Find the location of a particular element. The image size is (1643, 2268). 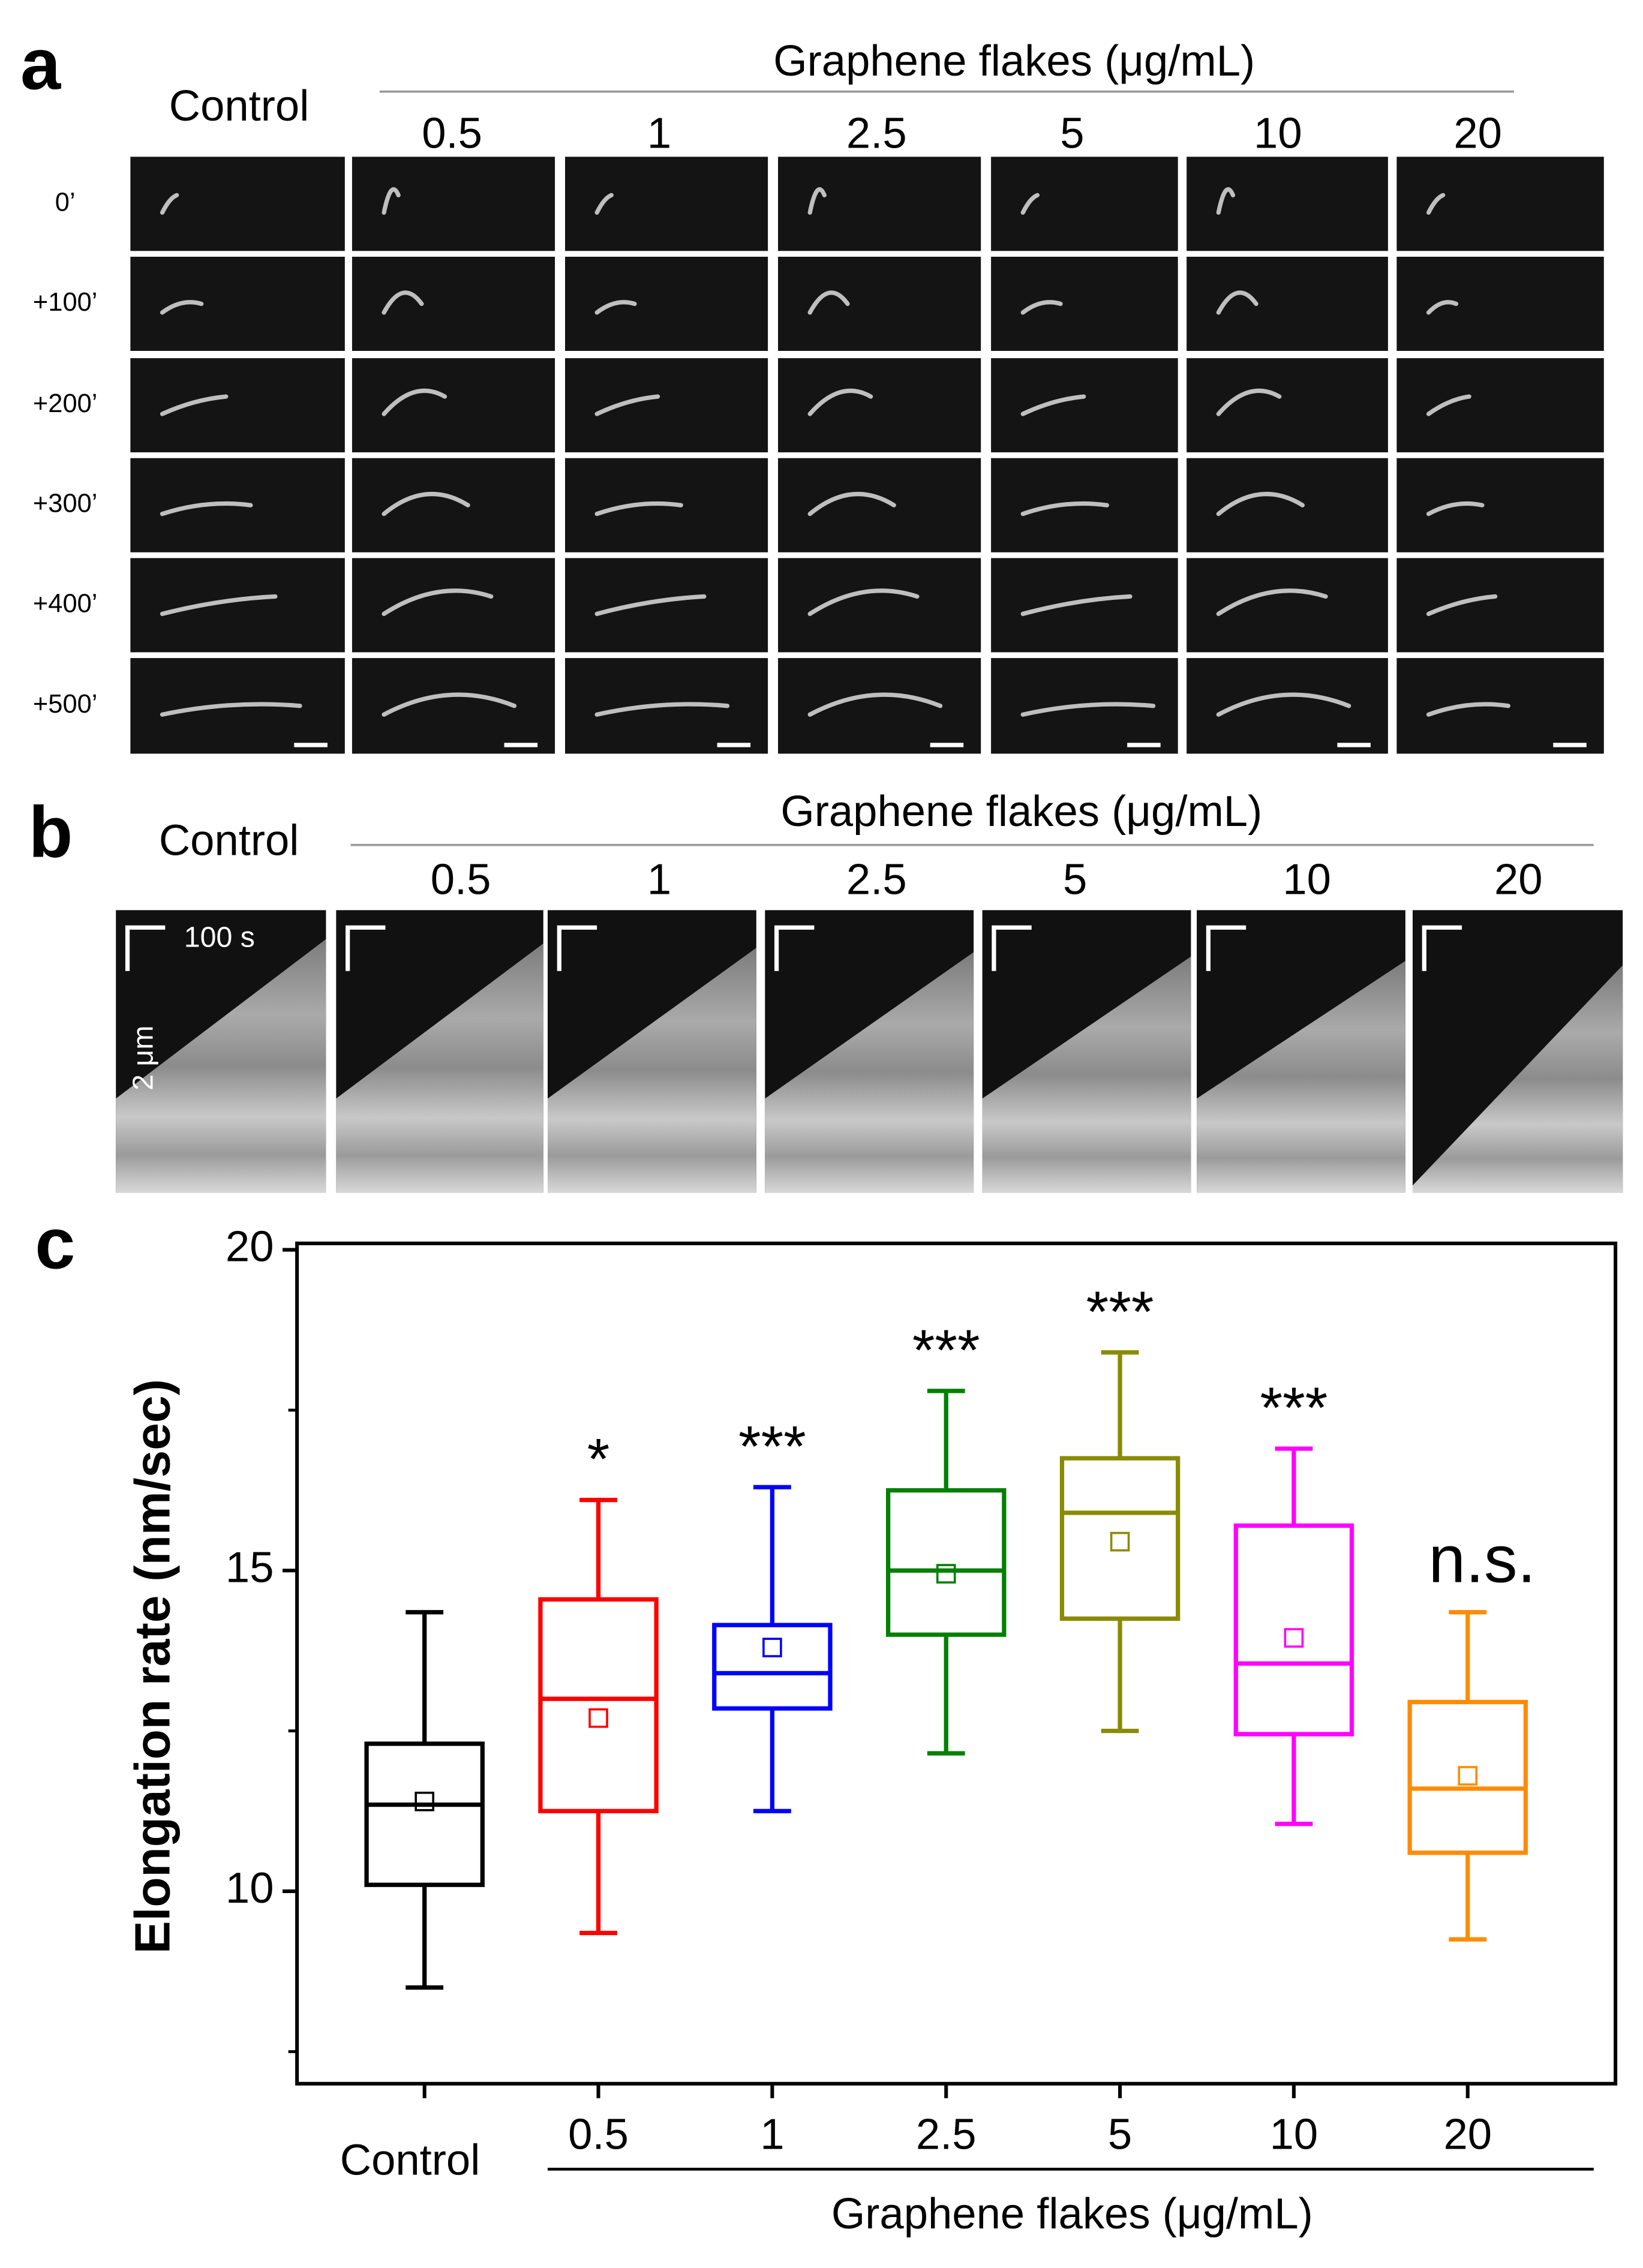

x-tick-label: 2.5 is located at coordinates (946, 2134).